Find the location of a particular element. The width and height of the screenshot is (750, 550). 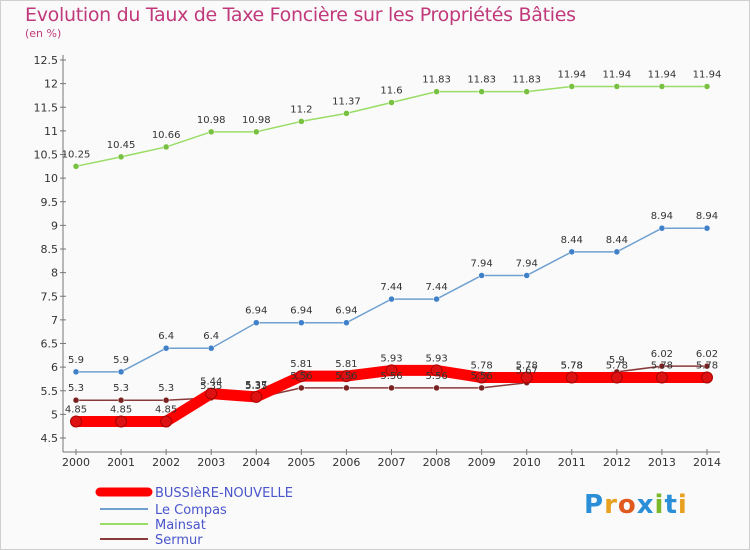

data-label: 10.66 is located at coordinates (166, 135).